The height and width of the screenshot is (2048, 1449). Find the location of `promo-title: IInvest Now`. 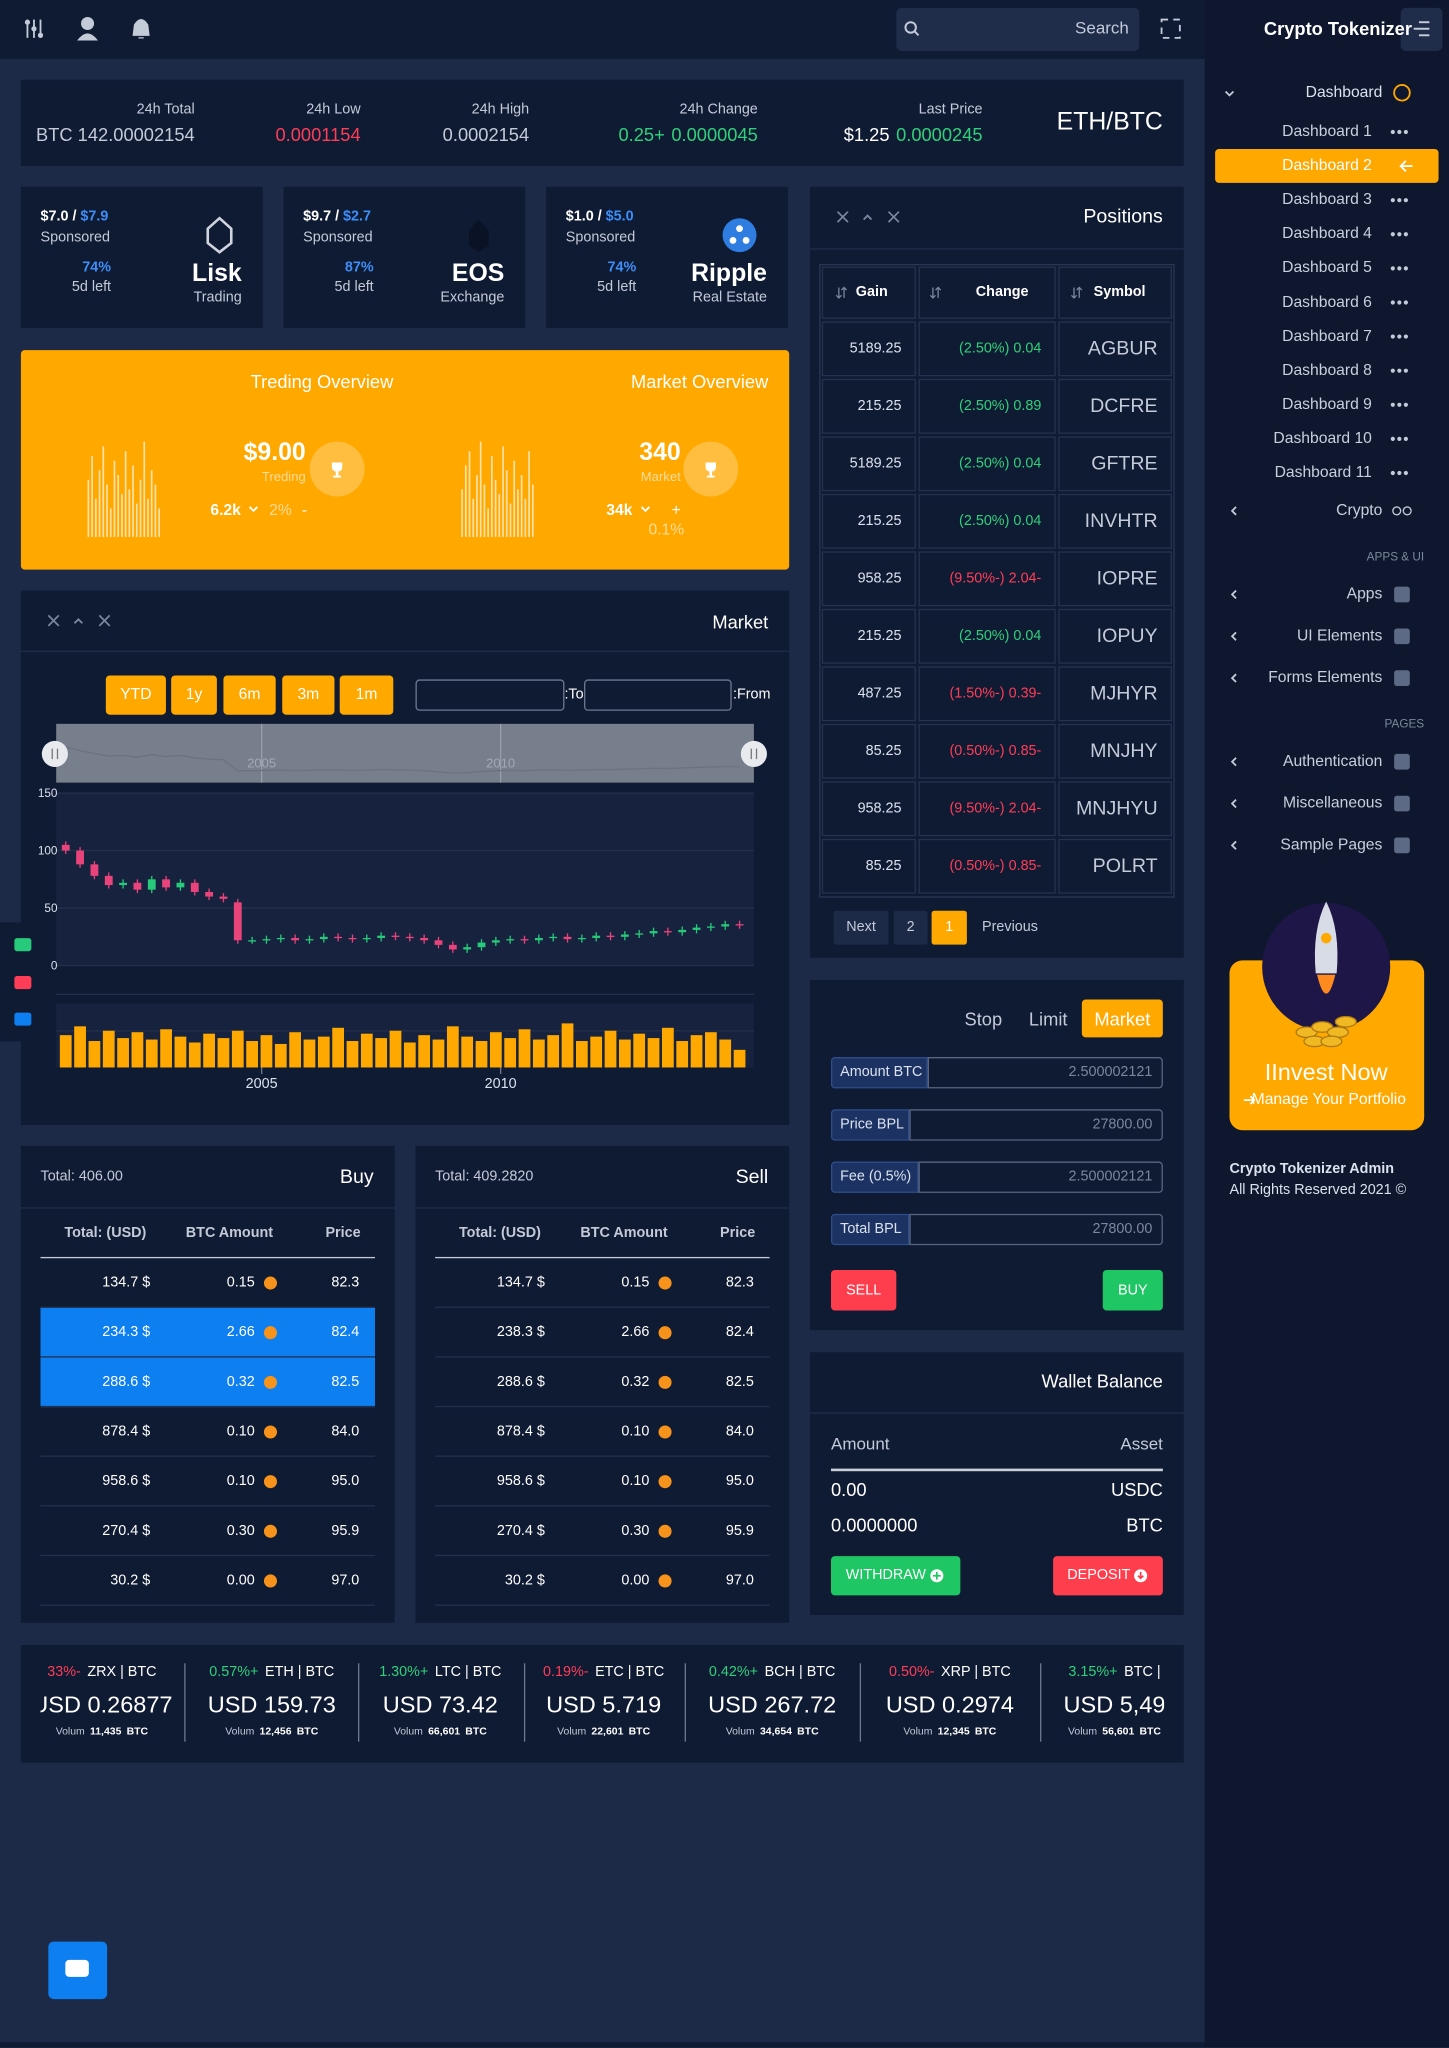

promo-title: IInvest Now is located at coordinates (1326, 1072).